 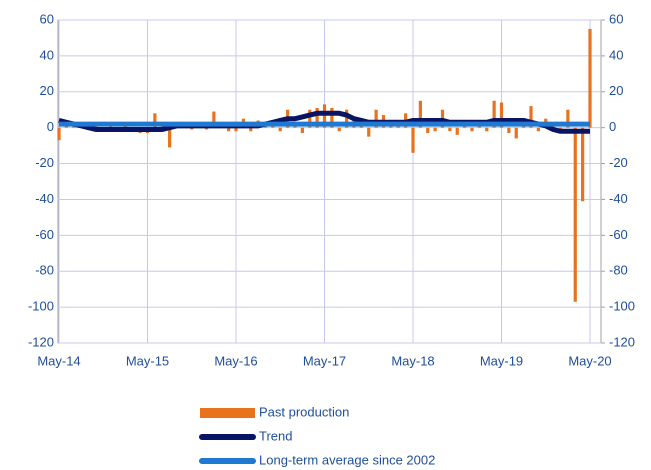 What do you see at coordinates (58, 360) in the screenshot?
I see `x-tick-label: May-14` at bounding box center [58, 360].